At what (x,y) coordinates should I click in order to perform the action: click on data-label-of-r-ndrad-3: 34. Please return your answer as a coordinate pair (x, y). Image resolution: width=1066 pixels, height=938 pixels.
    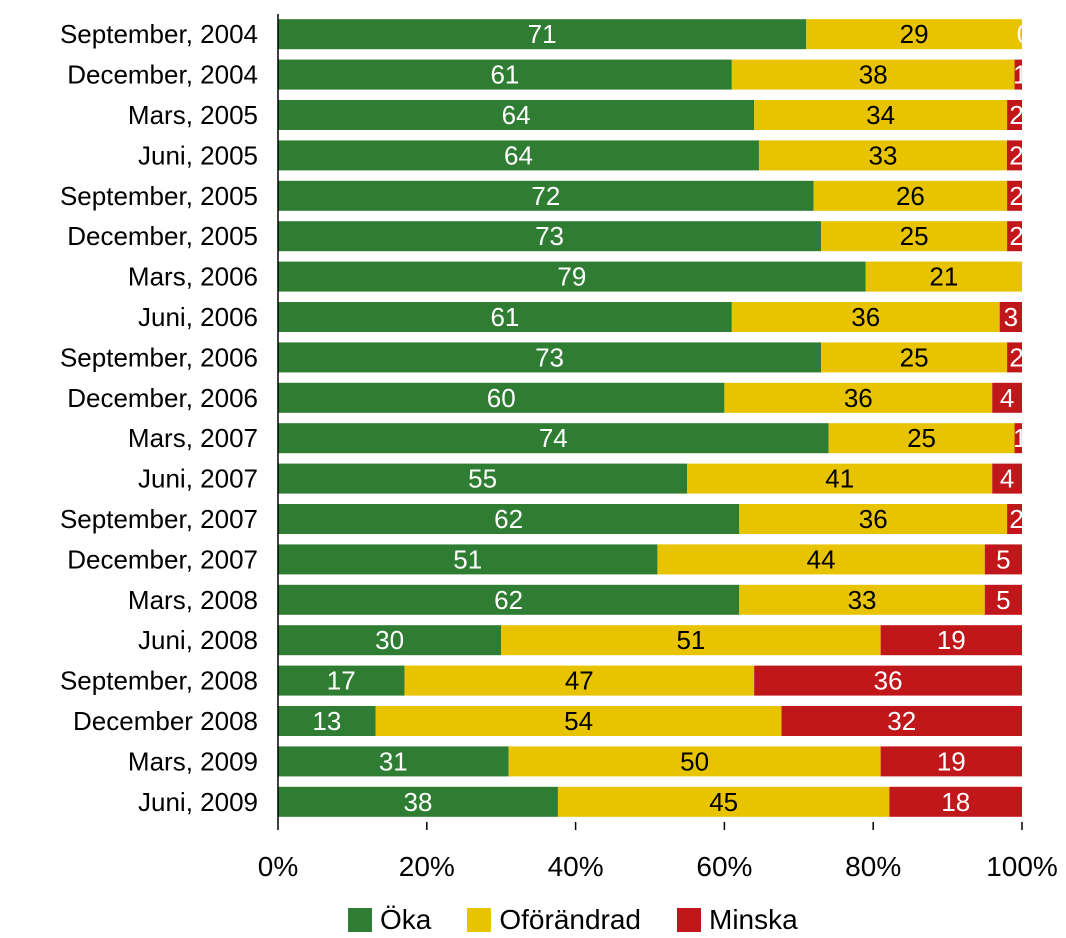
    Looking at the image, I should click on (880, 115).